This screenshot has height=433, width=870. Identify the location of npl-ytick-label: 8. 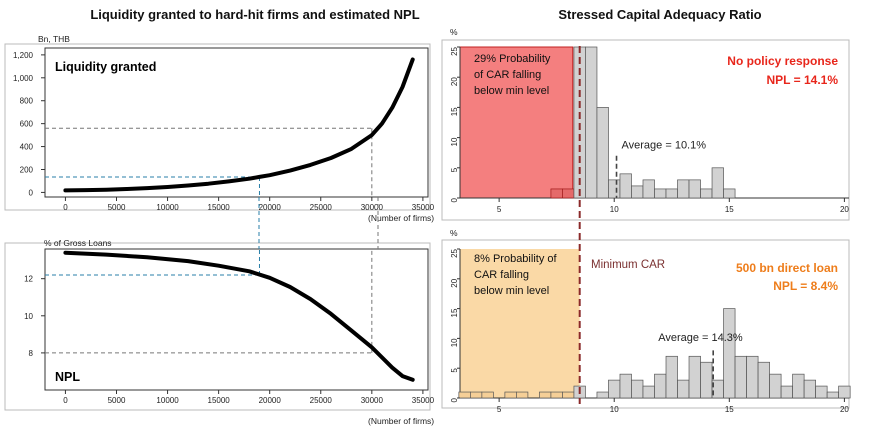
(31, 353).